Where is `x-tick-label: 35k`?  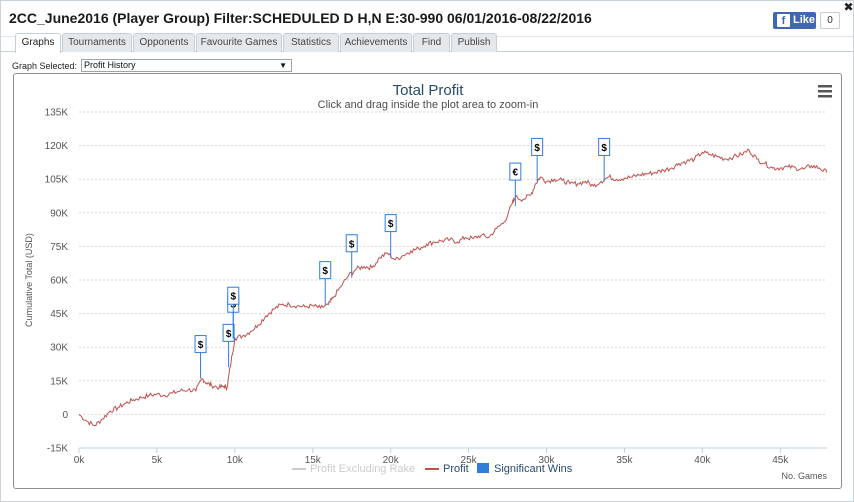
x-tick-label: 35k is located at coordinates (624, 460).